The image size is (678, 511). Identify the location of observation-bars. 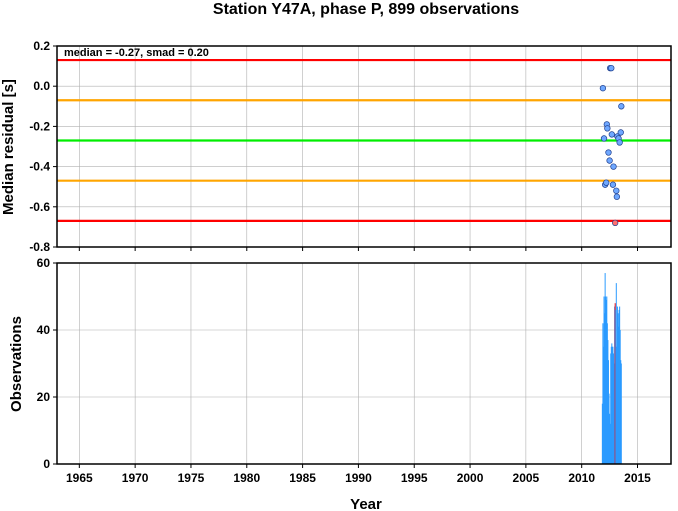
(611, 368).